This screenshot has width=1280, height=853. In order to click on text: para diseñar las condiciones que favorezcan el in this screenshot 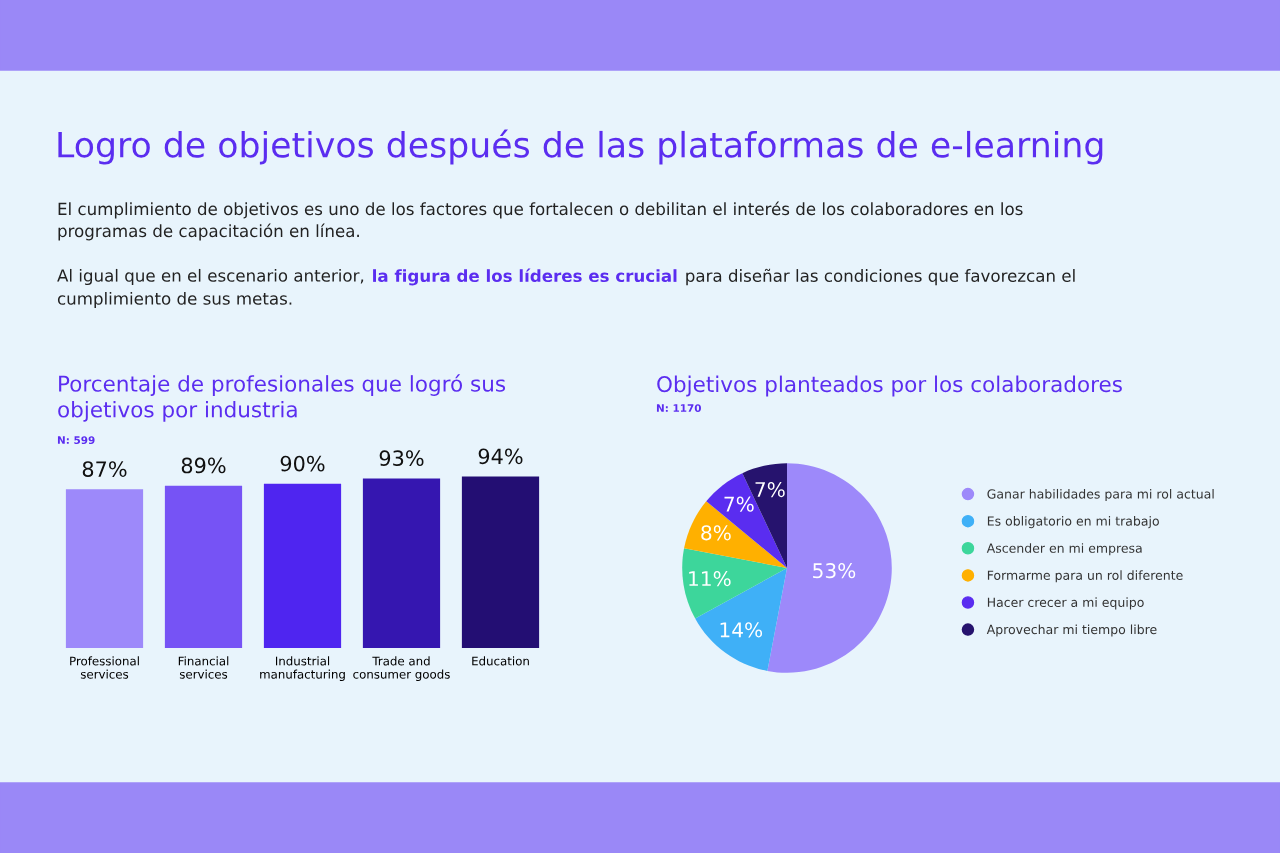, I will do `click(880, 277)`.